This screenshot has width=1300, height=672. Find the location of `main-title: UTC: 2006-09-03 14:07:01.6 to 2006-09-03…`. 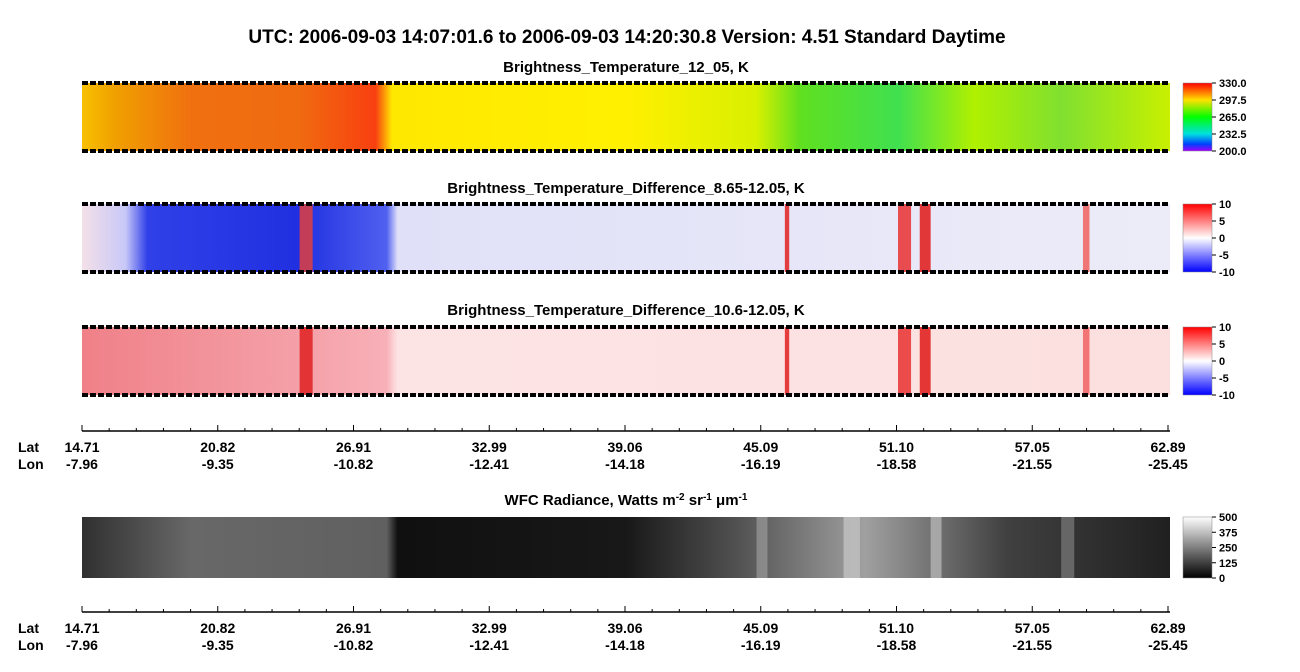

main-title: UTC: 2006-09-03 14:07:01.6 to 2006-09-03… is located at coordinates (626, 37).